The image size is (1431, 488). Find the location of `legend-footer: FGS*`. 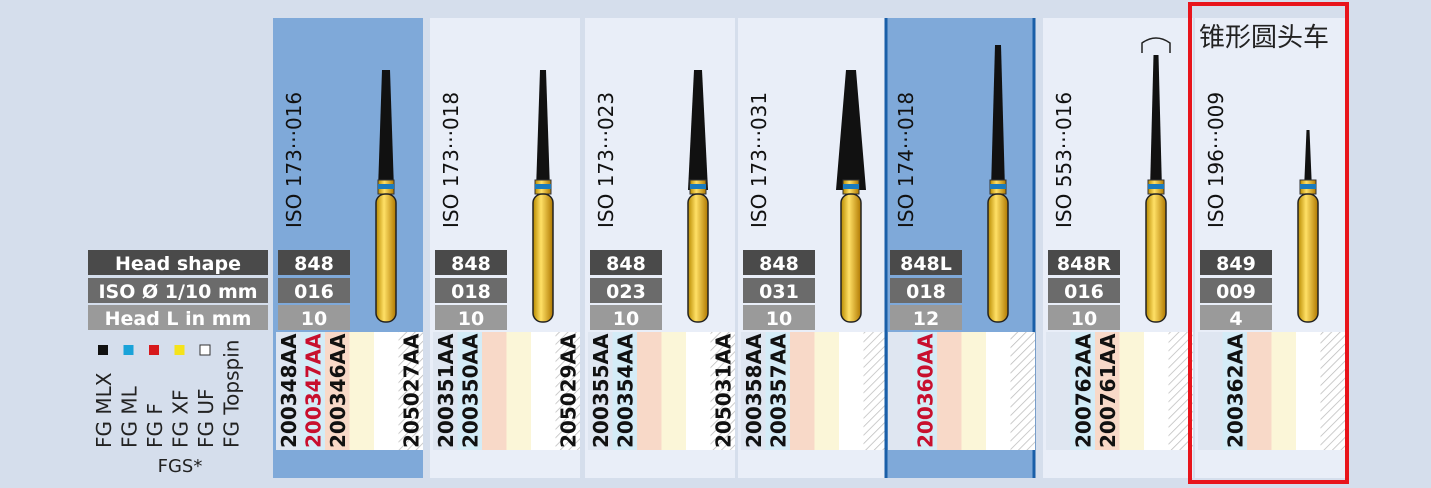

legend-footer: FGS* is located at coordinates (180, 466).